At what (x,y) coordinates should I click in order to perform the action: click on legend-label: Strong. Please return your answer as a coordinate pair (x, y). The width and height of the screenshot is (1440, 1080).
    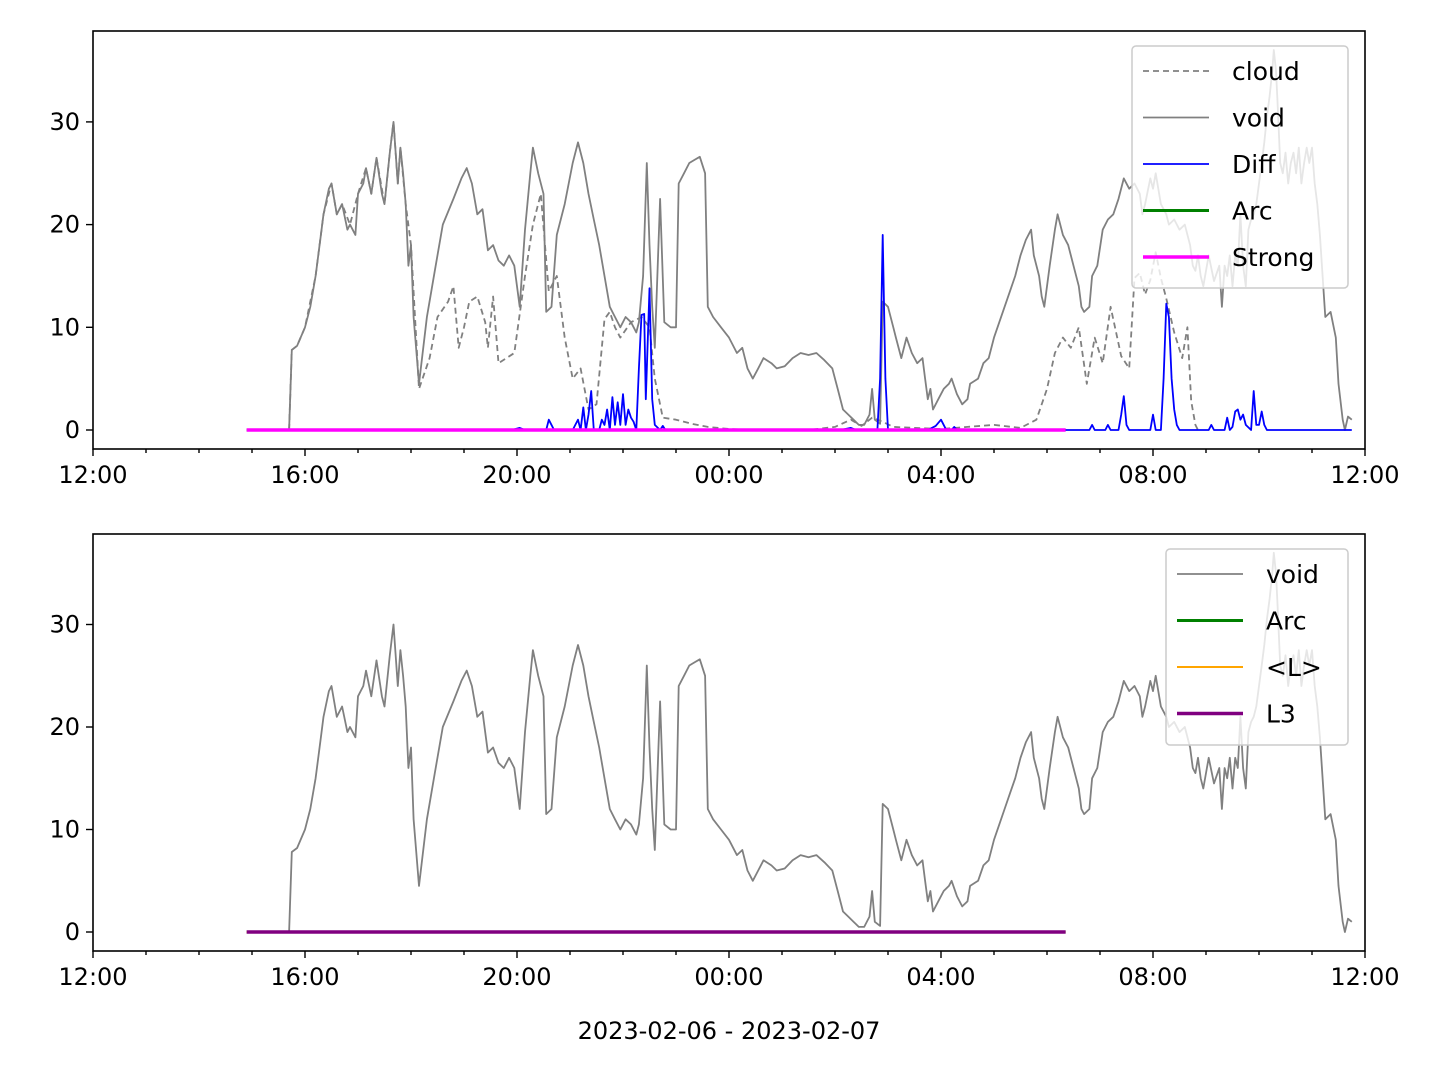
    Looking at the image, I should click on (1273, 257).